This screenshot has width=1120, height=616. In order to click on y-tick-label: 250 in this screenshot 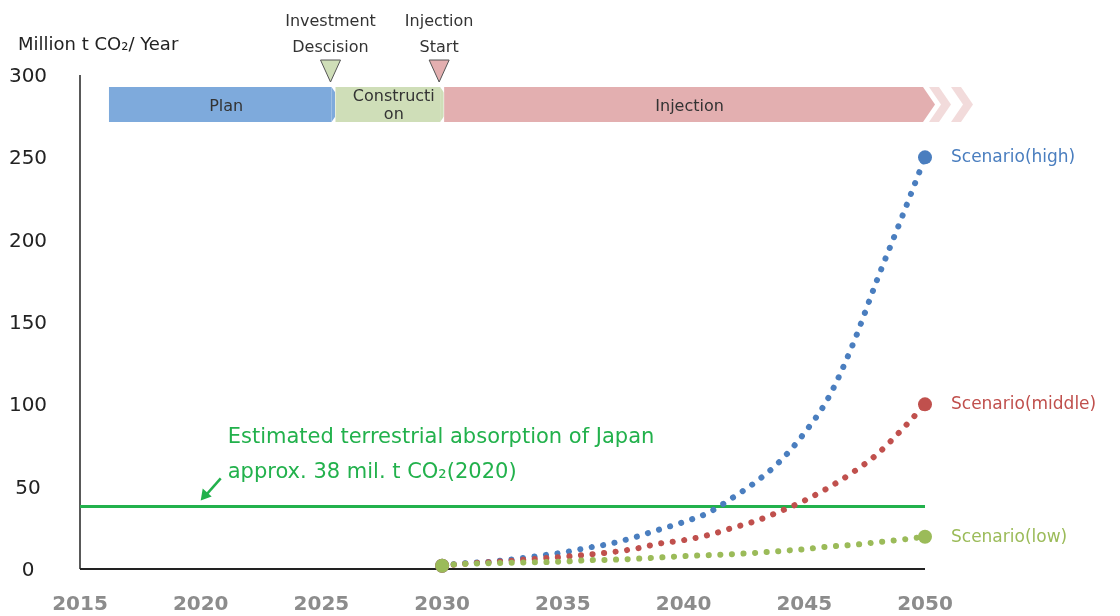, I will do `click(28, 157)`.